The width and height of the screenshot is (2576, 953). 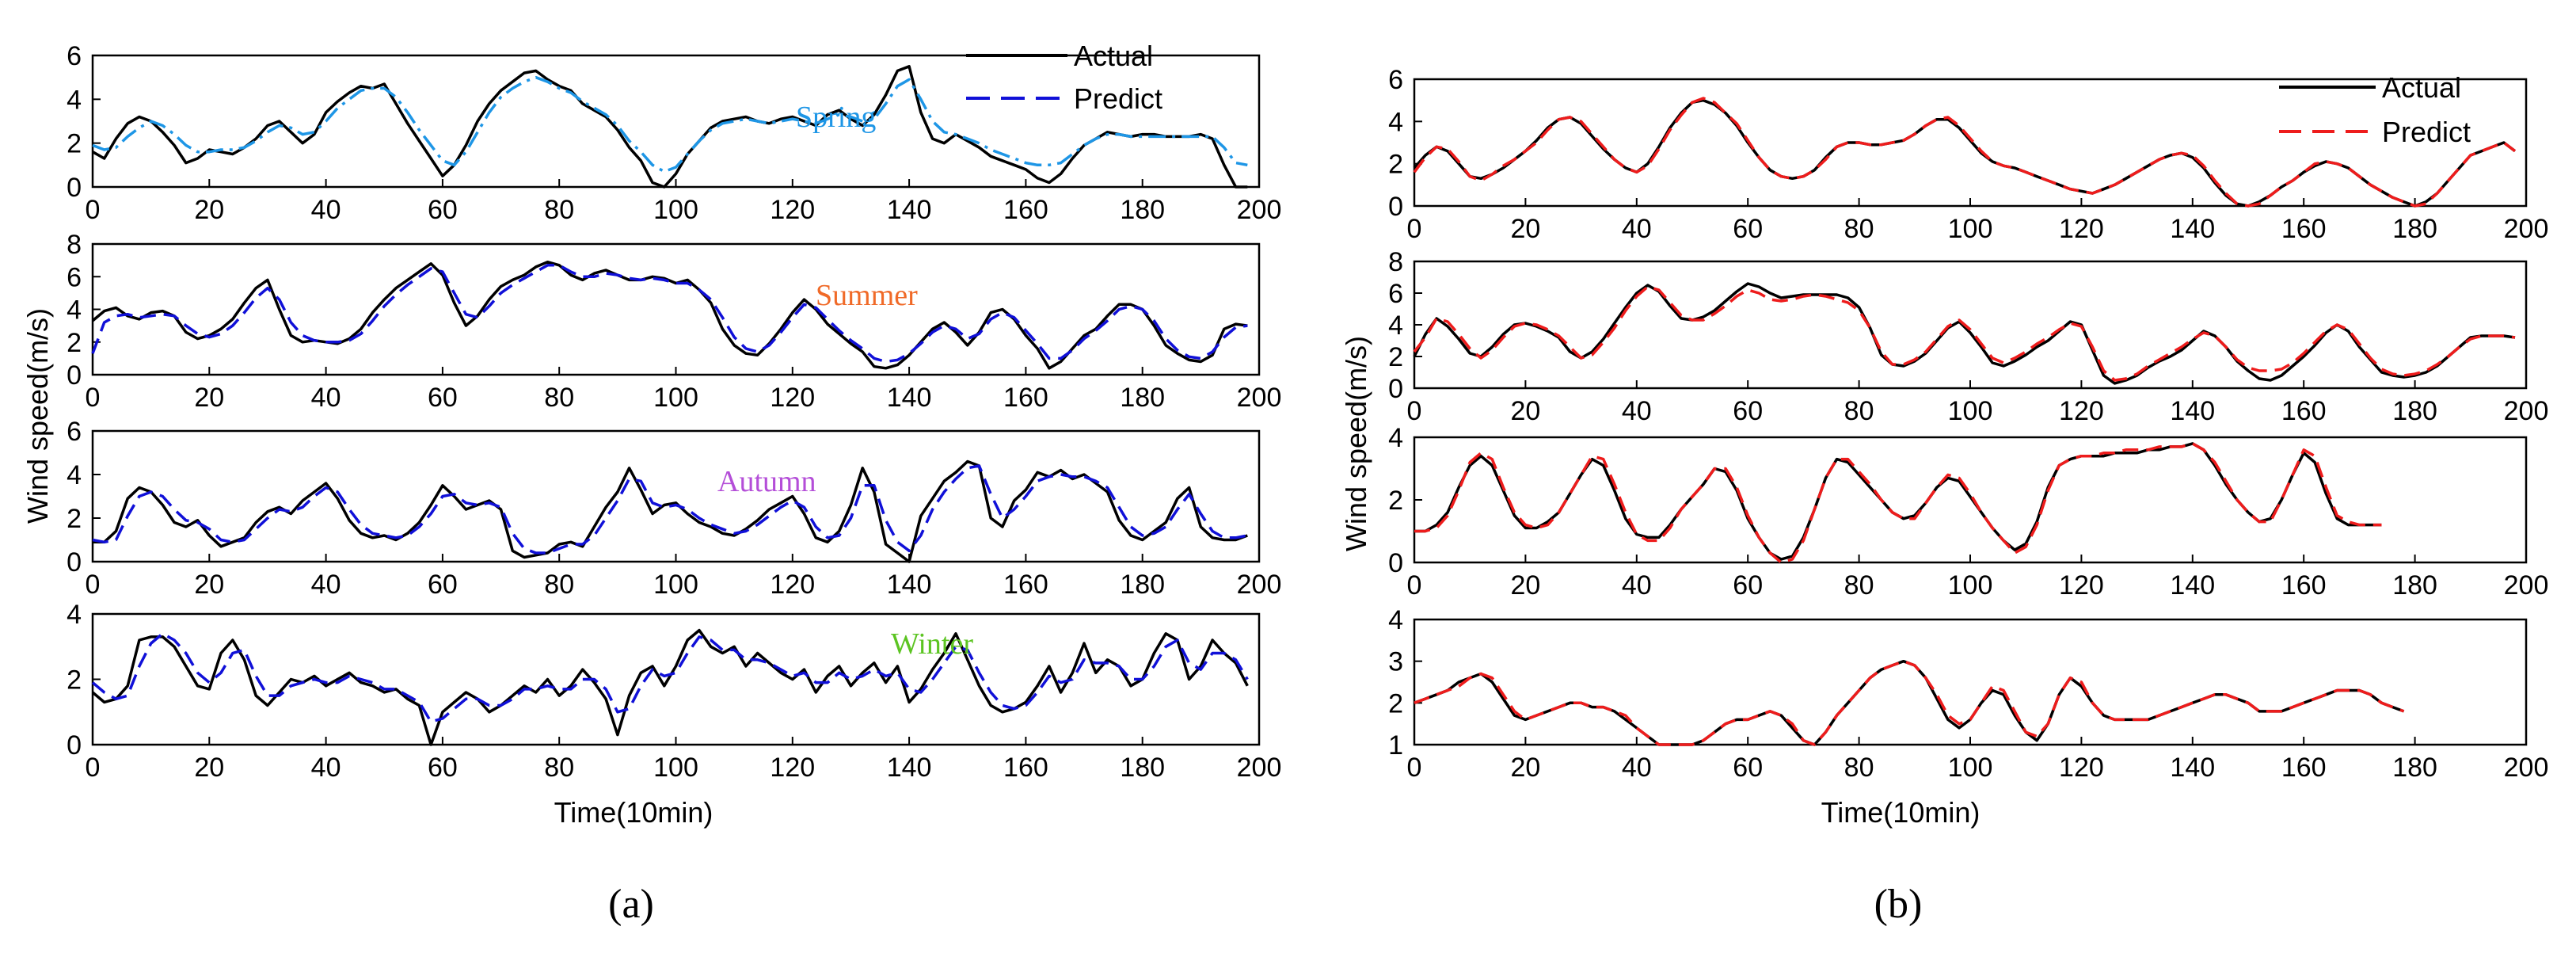 I want to click on y-tick-label: 3, so click(x=1395, y=662).